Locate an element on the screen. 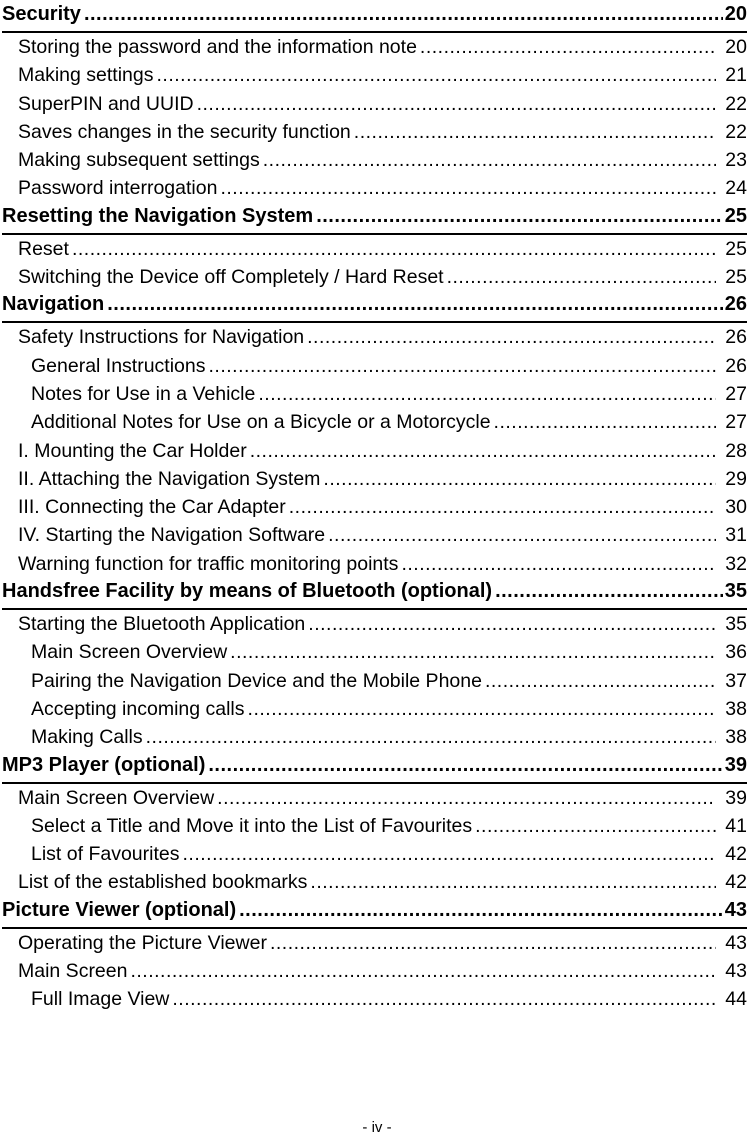 The image size is (754, 1143). toc-entry: List of Favourites 42 is located at coordinates (374, 854).